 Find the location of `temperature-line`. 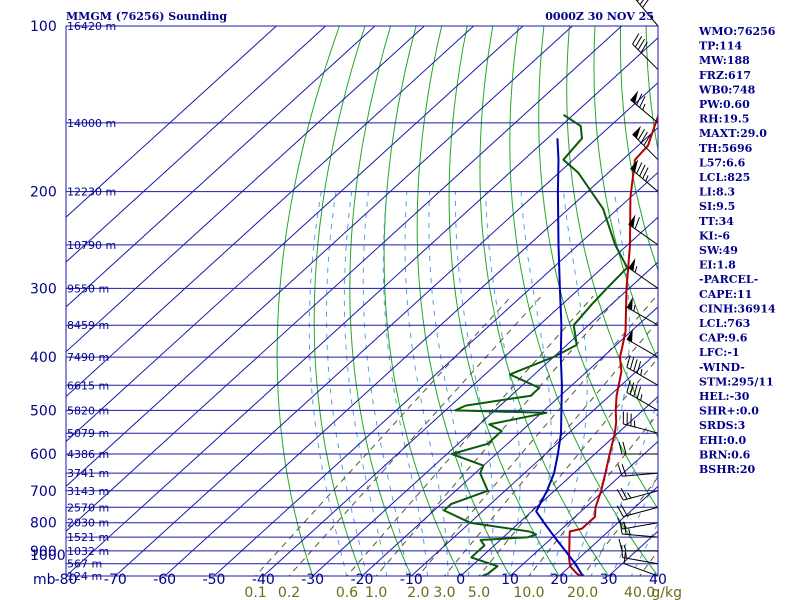

temperature-line is located at coordinates (613, 344).